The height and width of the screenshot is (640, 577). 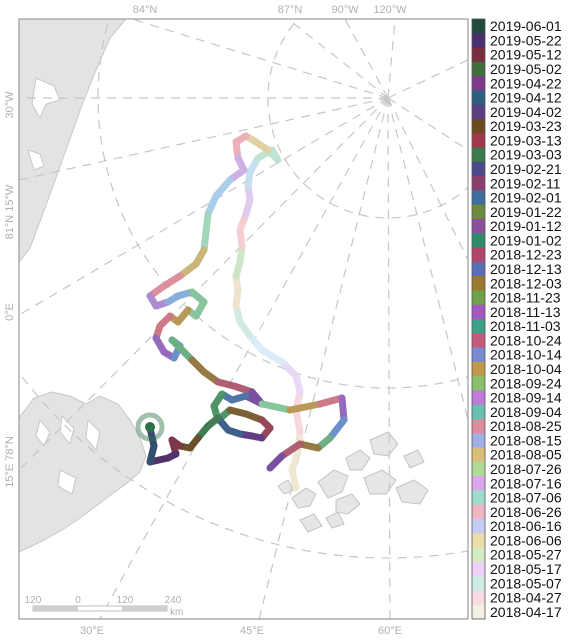 What do you see at coordinates (145, 10) in the screenshot?
I see `top-label: 84°N` at bounding box center [145, 10].